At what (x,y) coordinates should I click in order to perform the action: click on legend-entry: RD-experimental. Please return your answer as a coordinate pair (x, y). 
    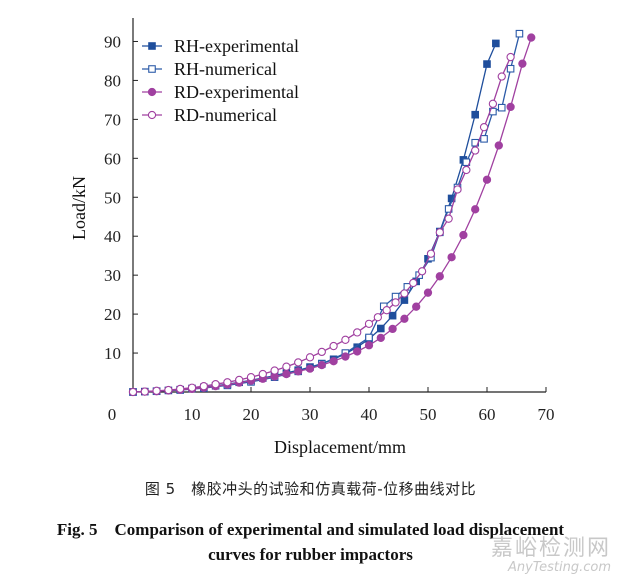
    Looking at the image, I should click on (220, 92).